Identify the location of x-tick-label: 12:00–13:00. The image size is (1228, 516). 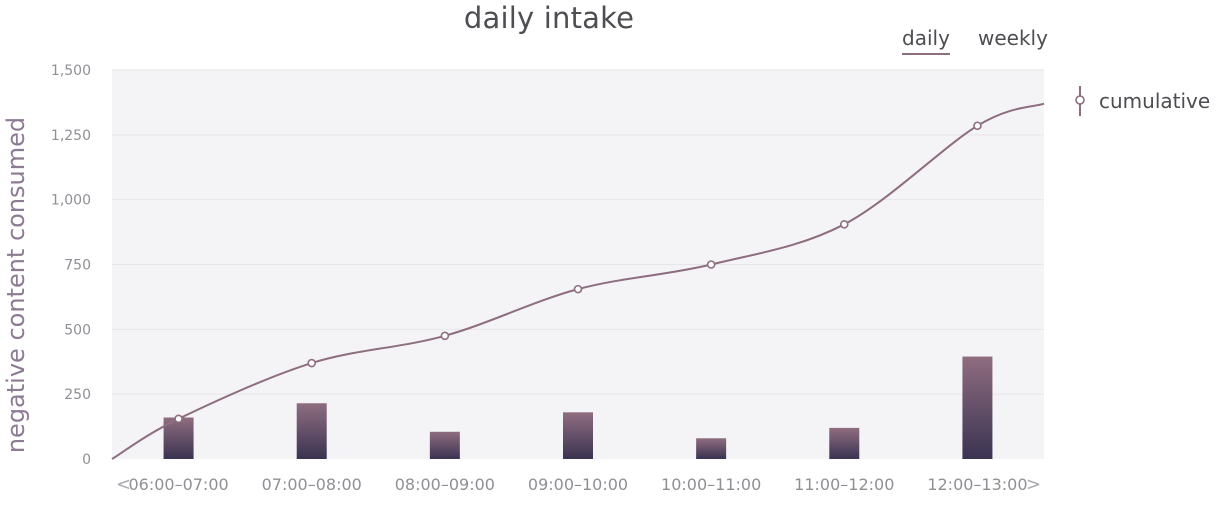
(977, 484).